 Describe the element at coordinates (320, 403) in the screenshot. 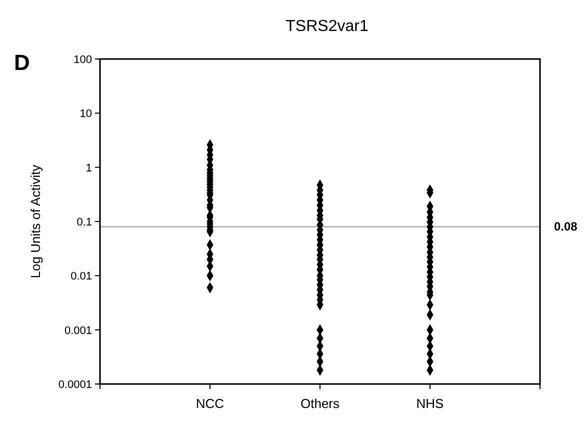

I see `x-tick-label: Others` at that location.